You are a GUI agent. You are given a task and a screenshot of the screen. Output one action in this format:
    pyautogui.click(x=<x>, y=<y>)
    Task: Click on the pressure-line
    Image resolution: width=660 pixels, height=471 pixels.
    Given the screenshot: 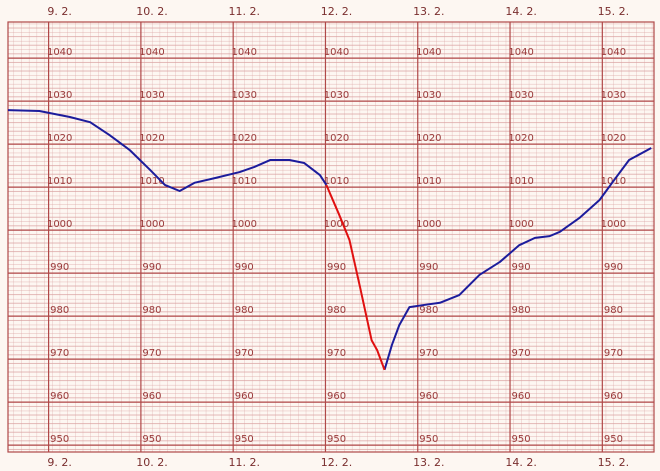 What is the action you would take?
    pyautogui.click(x=355, y=277)
    